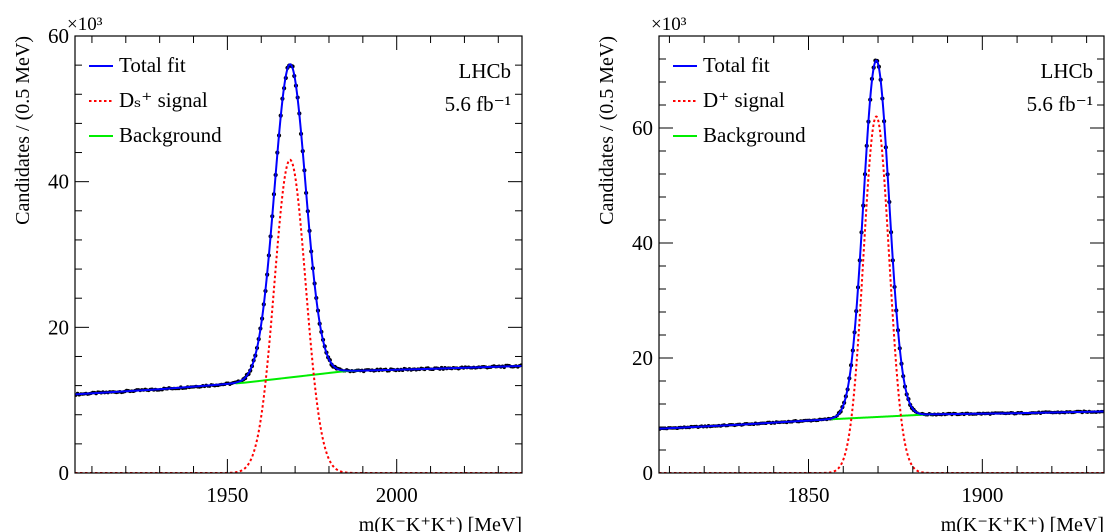  I want to click on x-tick-label: 1900, so click(982, 495).